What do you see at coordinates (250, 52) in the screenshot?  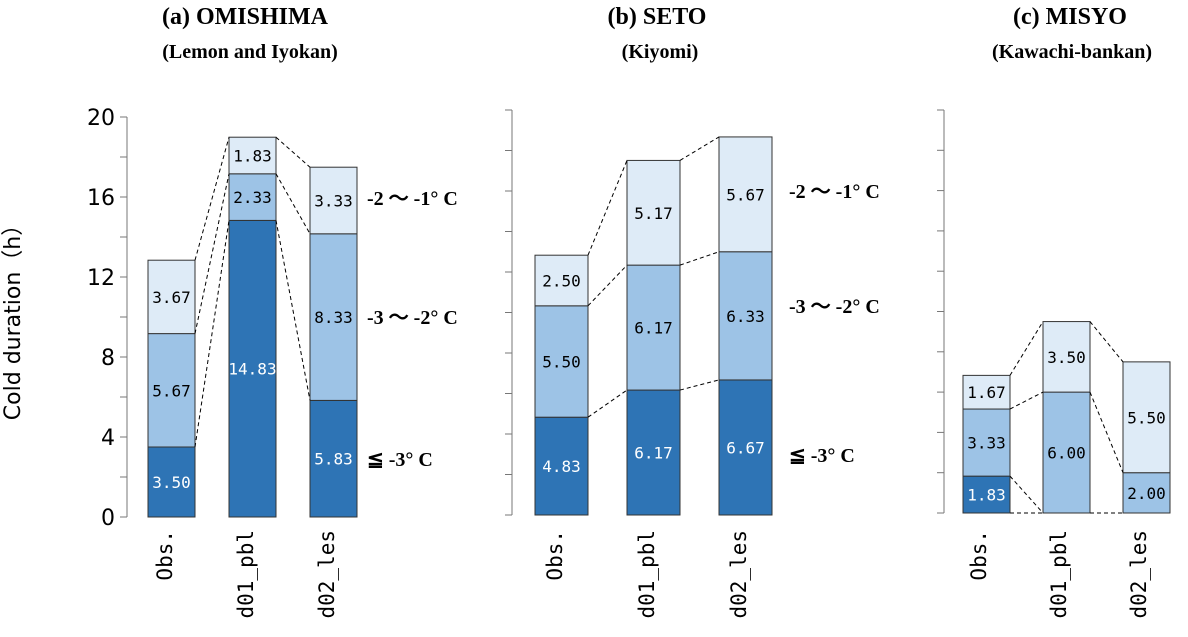 I see `panel-subtitle: (Lemon and Iyokan)` at bounding box center [250, 52].